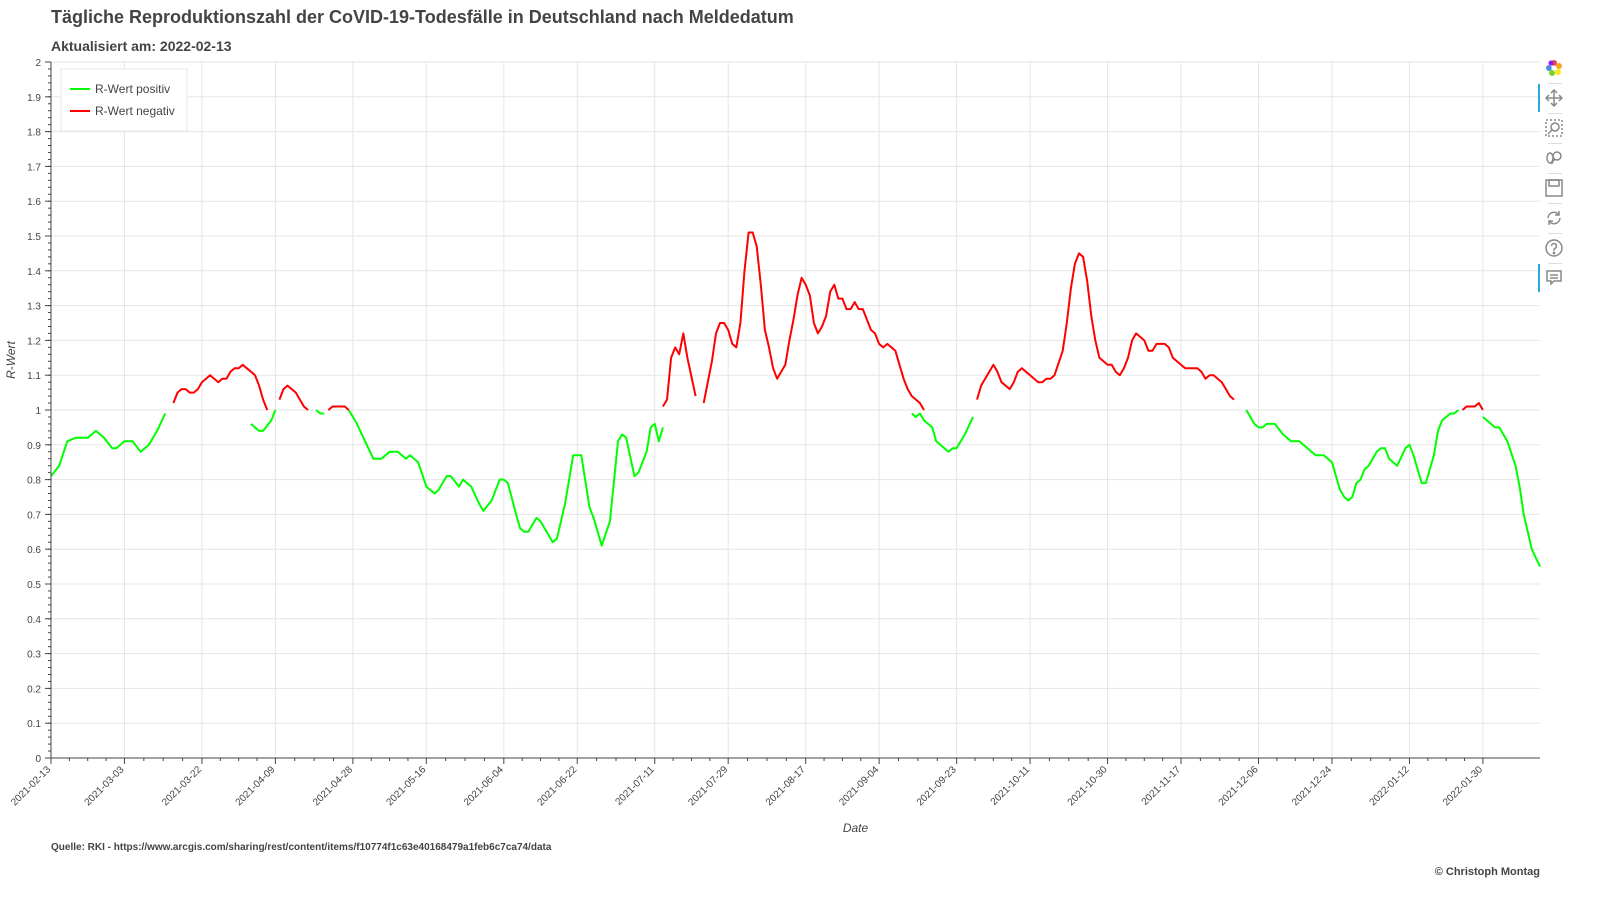 Image resolution: width=1600 pixels, height=900 pixels. I want to click on chart-legend: R-Wert positiv R-Wert negativ, so click(124, 100).